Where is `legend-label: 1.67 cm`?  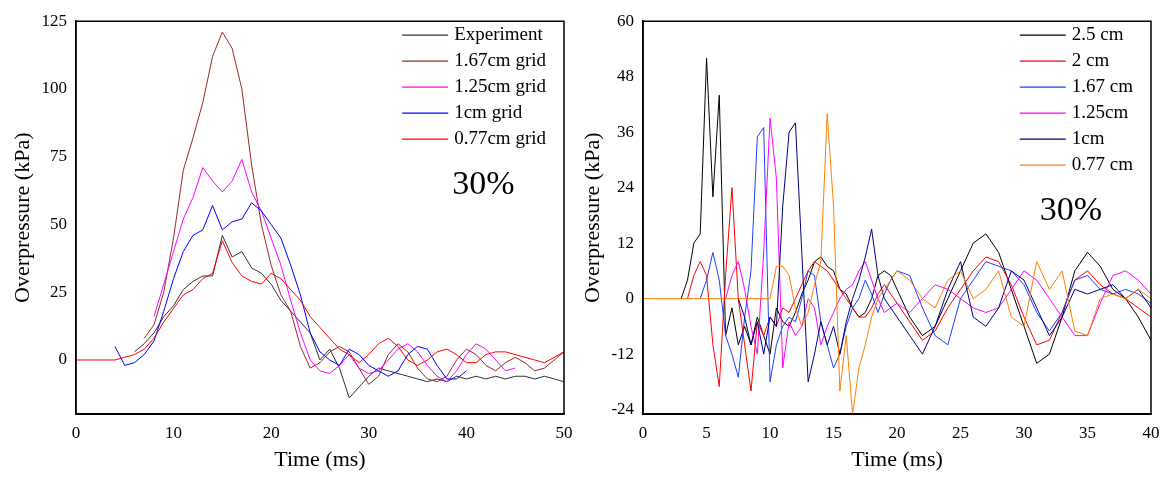
legend-label: 1.67 cm is located at coordinates (1102, 86).